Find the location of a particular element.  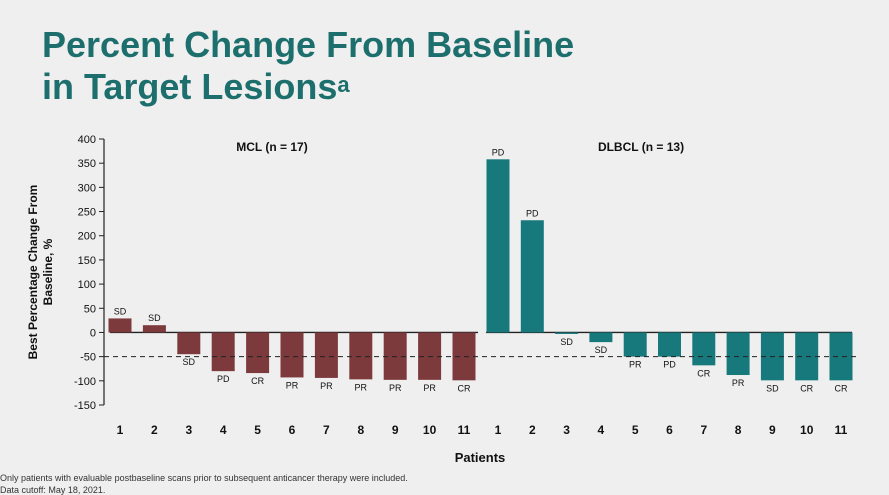

y-tick-label: 50 is located at coordinates (90, 309).